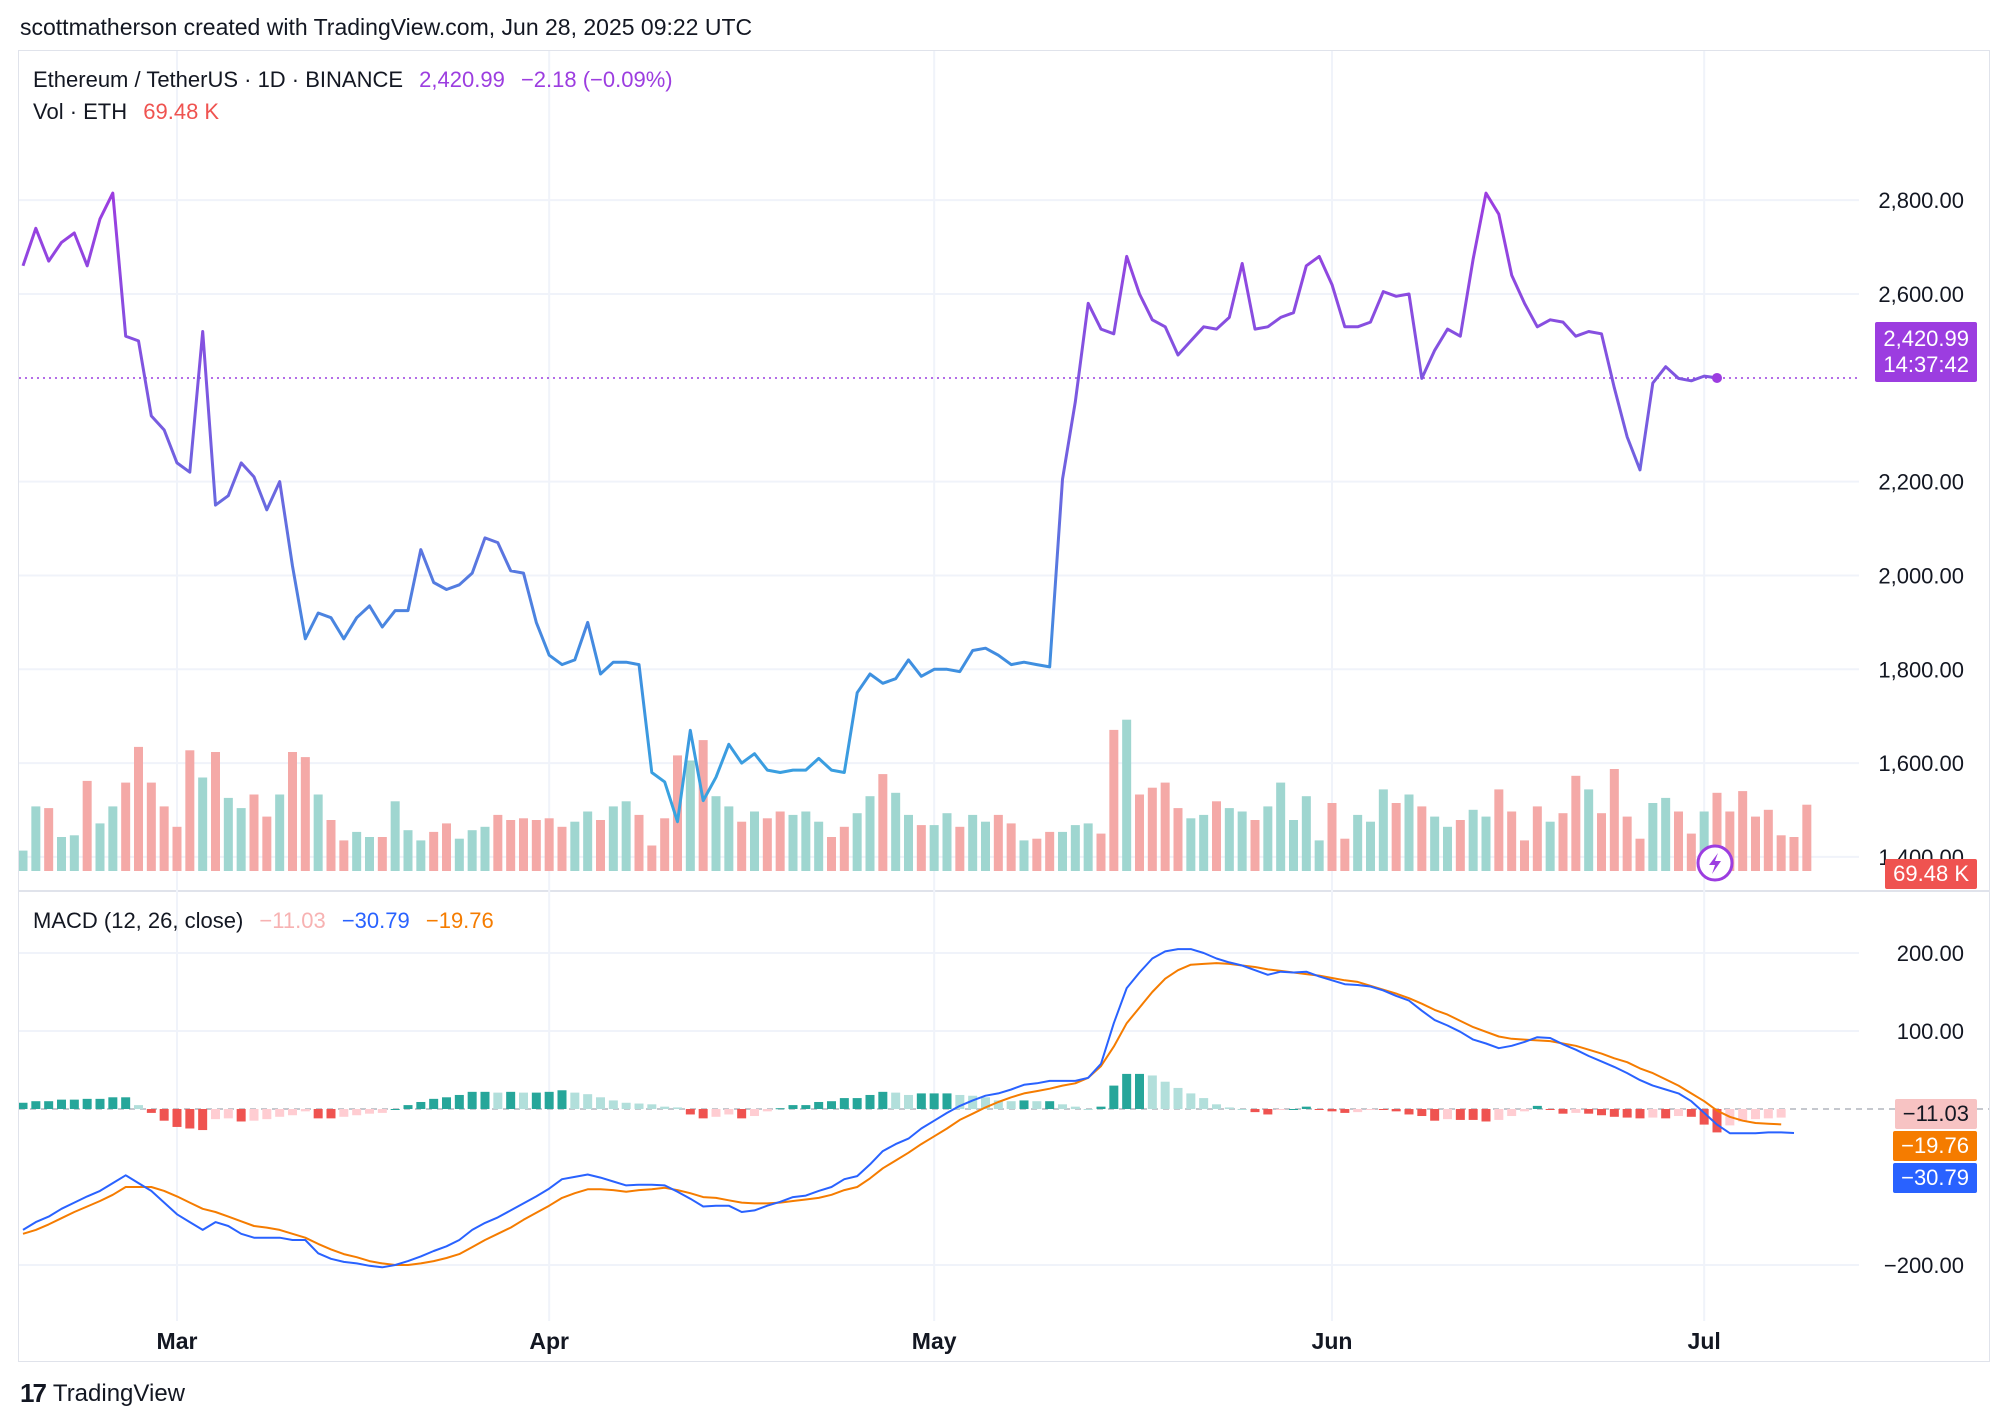  What do you see at coordinates (181, 111) in the screenshot?
I see `volume-value: 69.48 K` at bounding box center [181, 111].